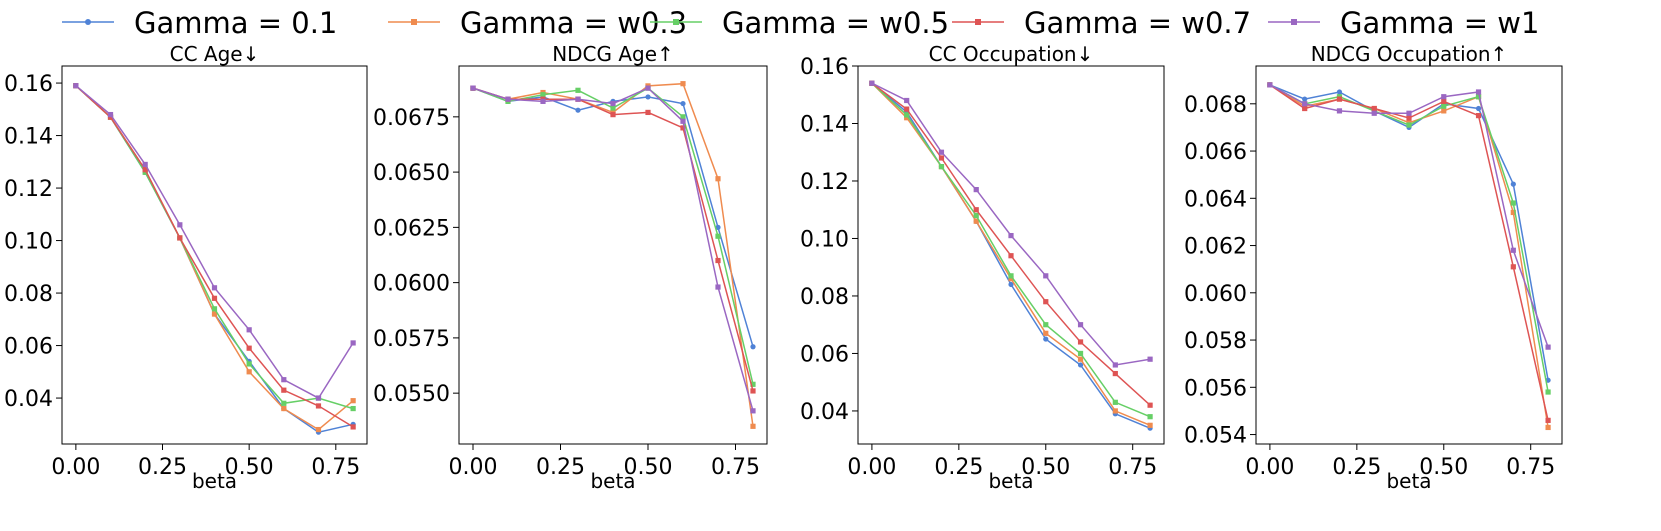 The width and height of the screenshot is (1661, 531). What do you see at coordinates (978, 22) in the screenshot?
I see `legend-marker` at bounding box center [978, 22].